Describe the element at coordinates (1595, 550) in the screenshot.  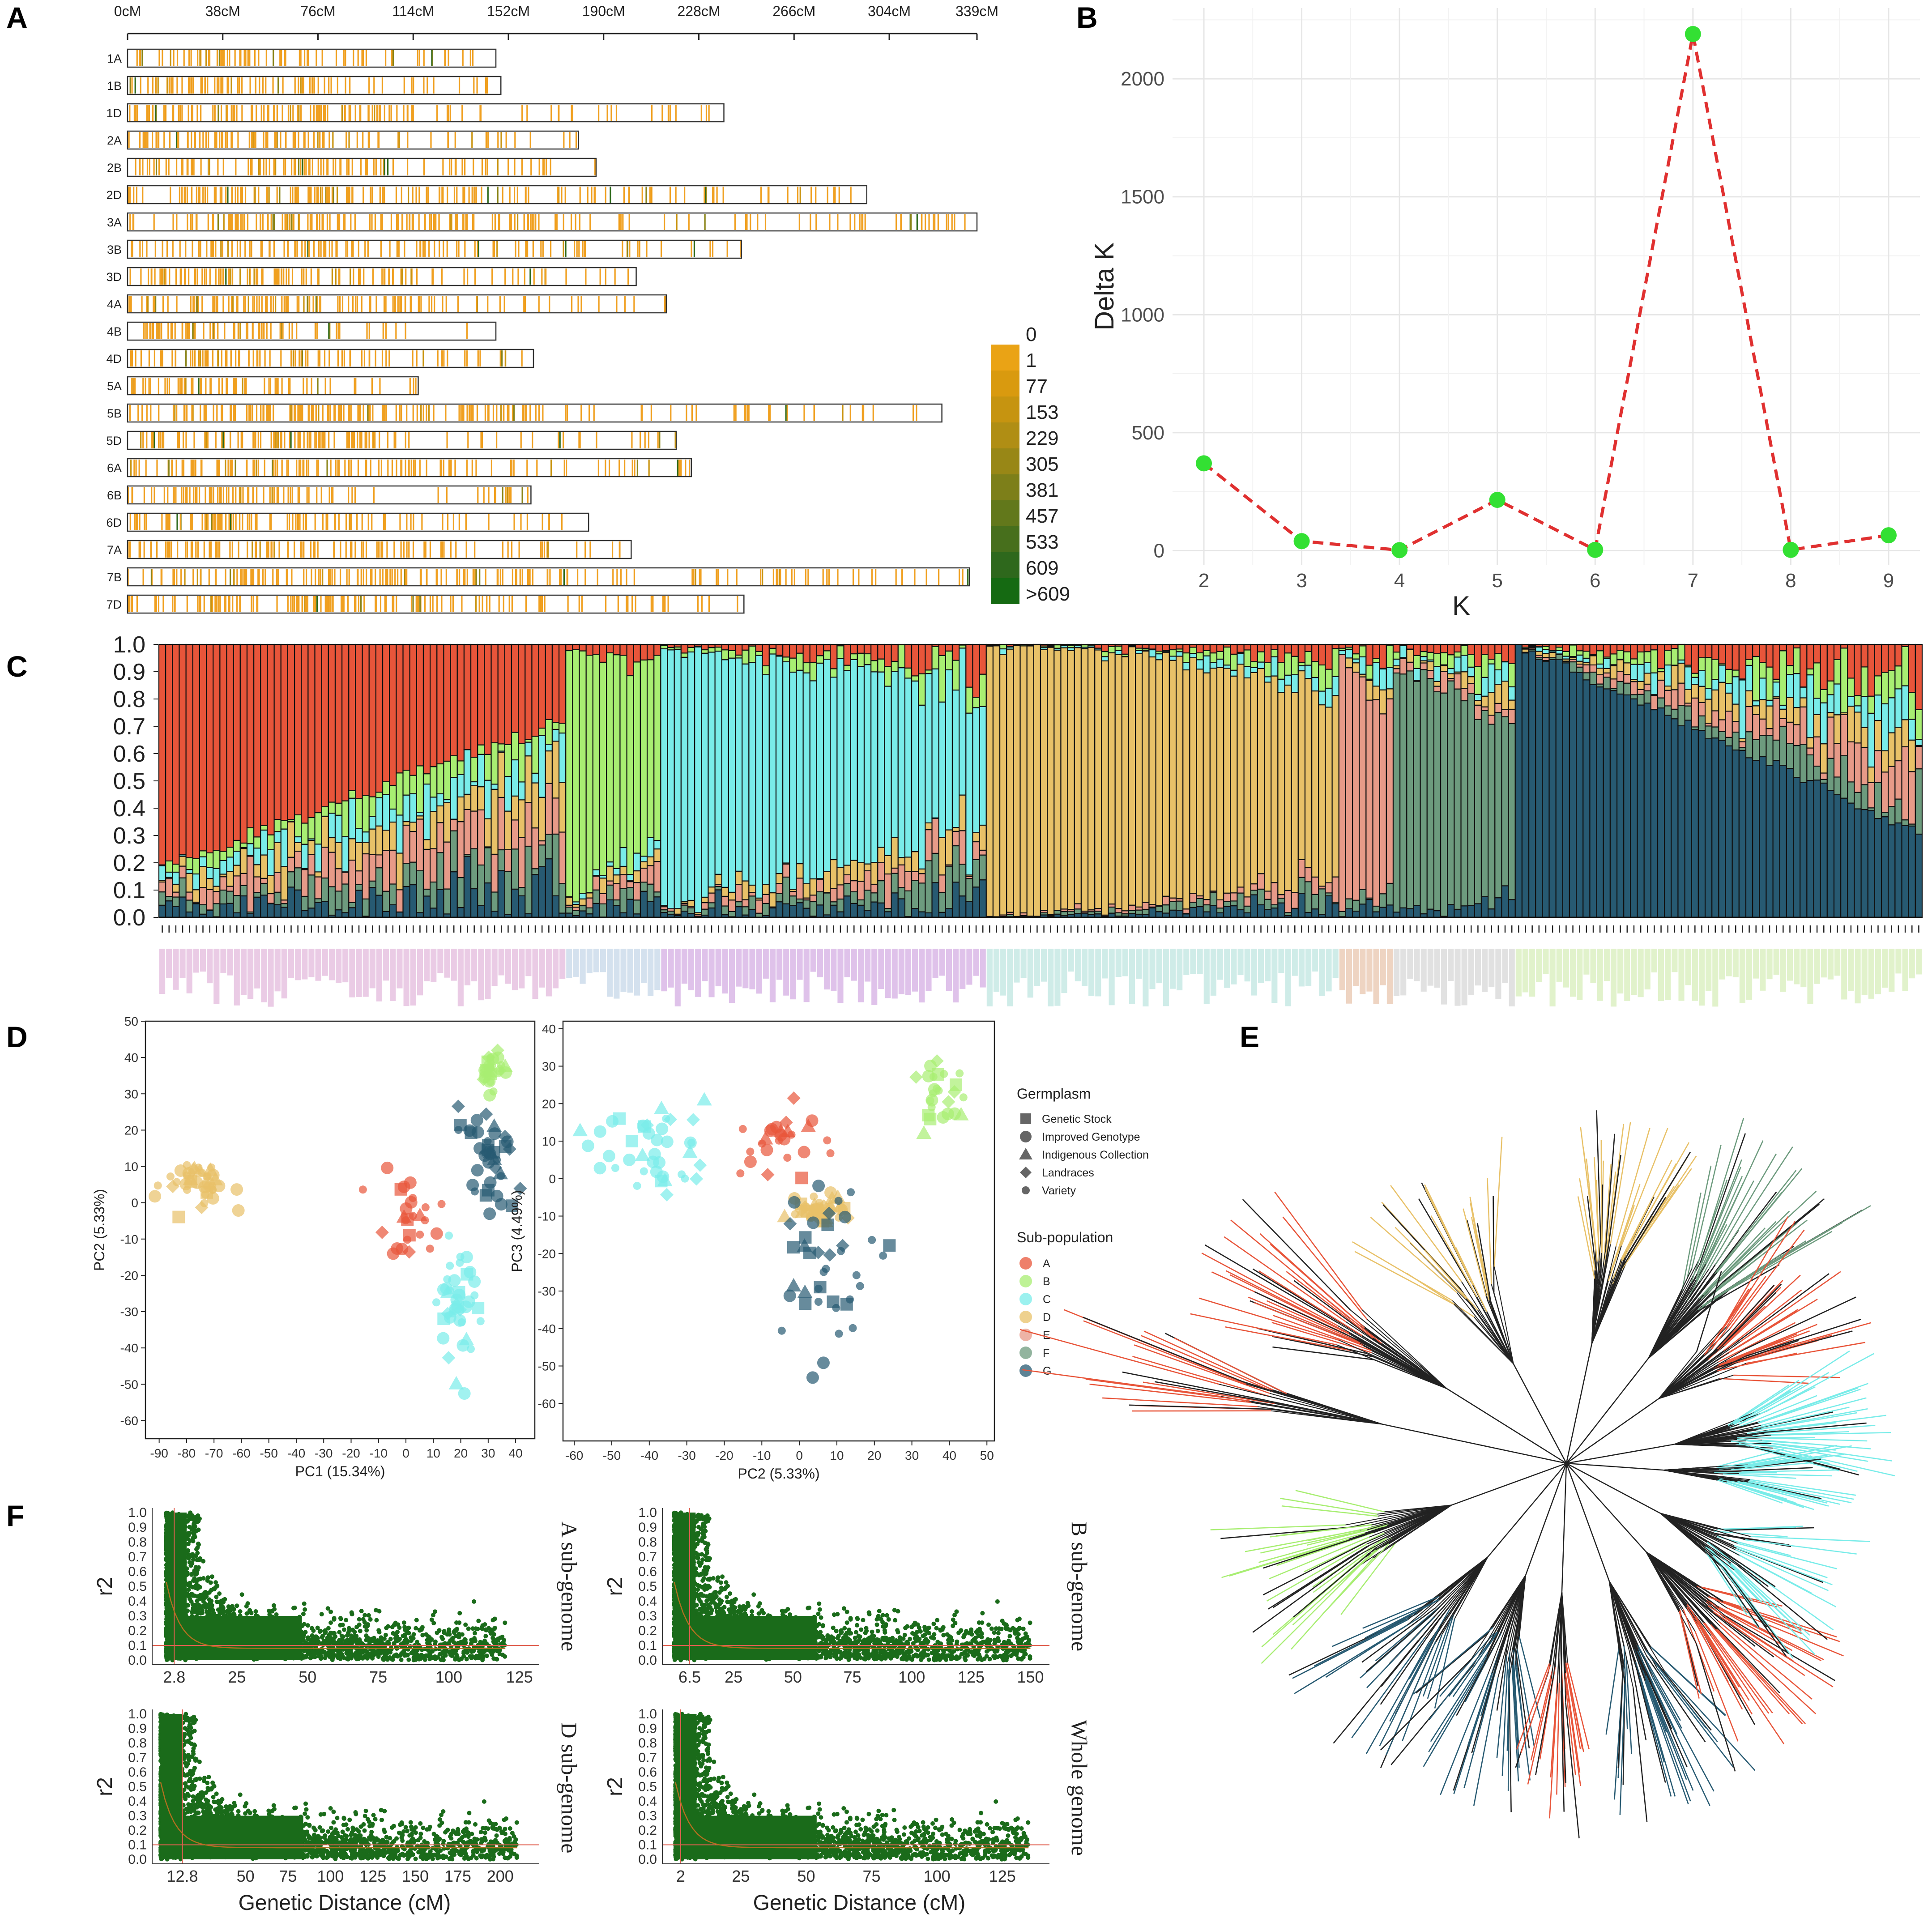
I see `delta-k-point` at that location.